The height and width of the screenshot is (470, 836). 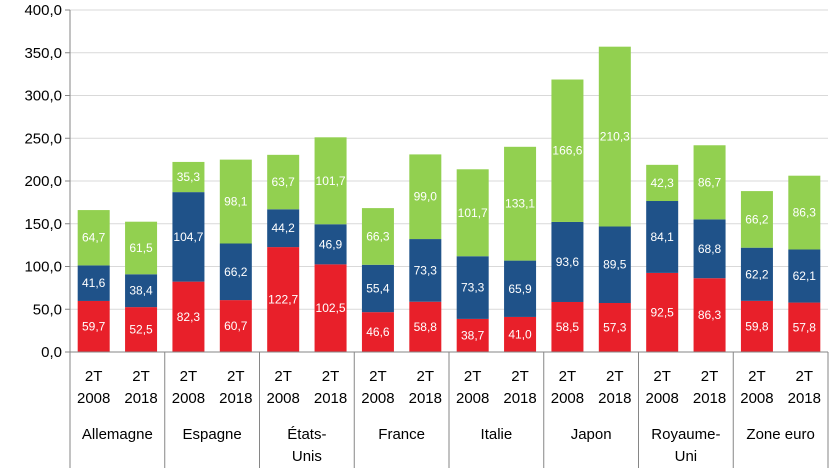 What do you see at coordinates (331, 181) in the screenshot?
I see `data-label: 101,7` at bounding box center [331, 181].